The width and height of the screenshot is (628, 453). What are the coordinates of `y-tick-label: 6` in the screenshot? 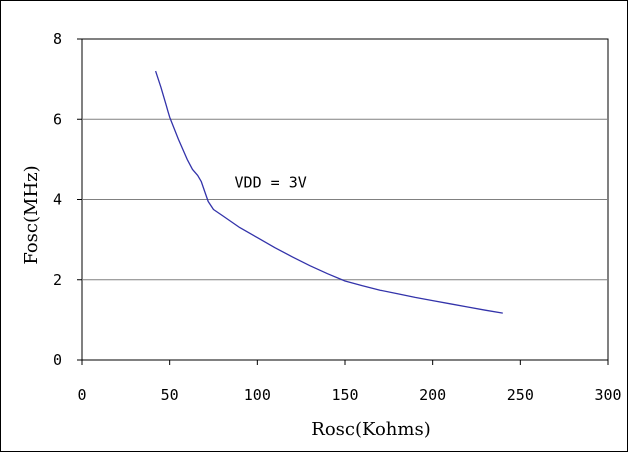 It's located at (57, 119).